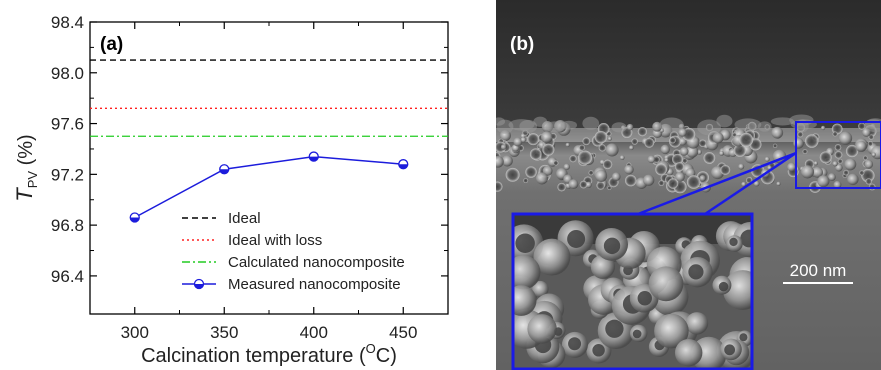  I want to click on legend-label: Measured nanocomposite, so click(314, 284).